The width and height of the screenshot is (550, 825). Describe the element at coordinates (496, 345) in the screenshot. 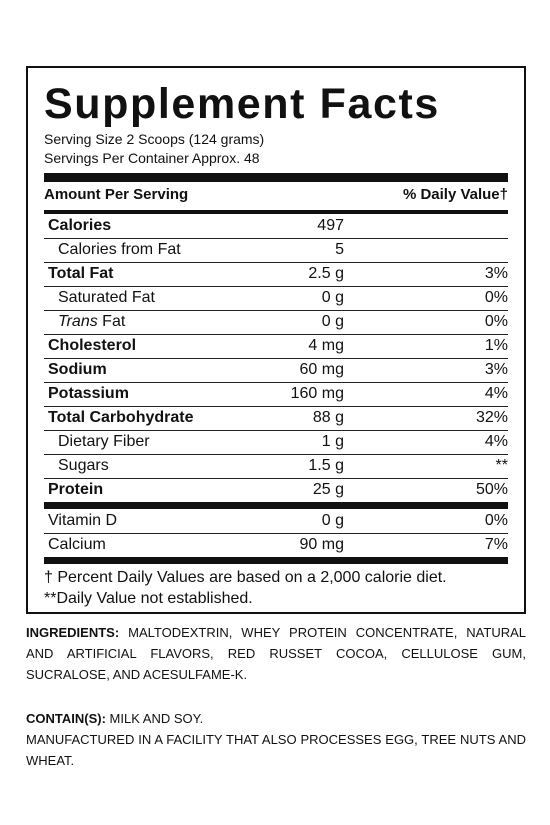

I see `nutrient-dv: 1%` at that location.